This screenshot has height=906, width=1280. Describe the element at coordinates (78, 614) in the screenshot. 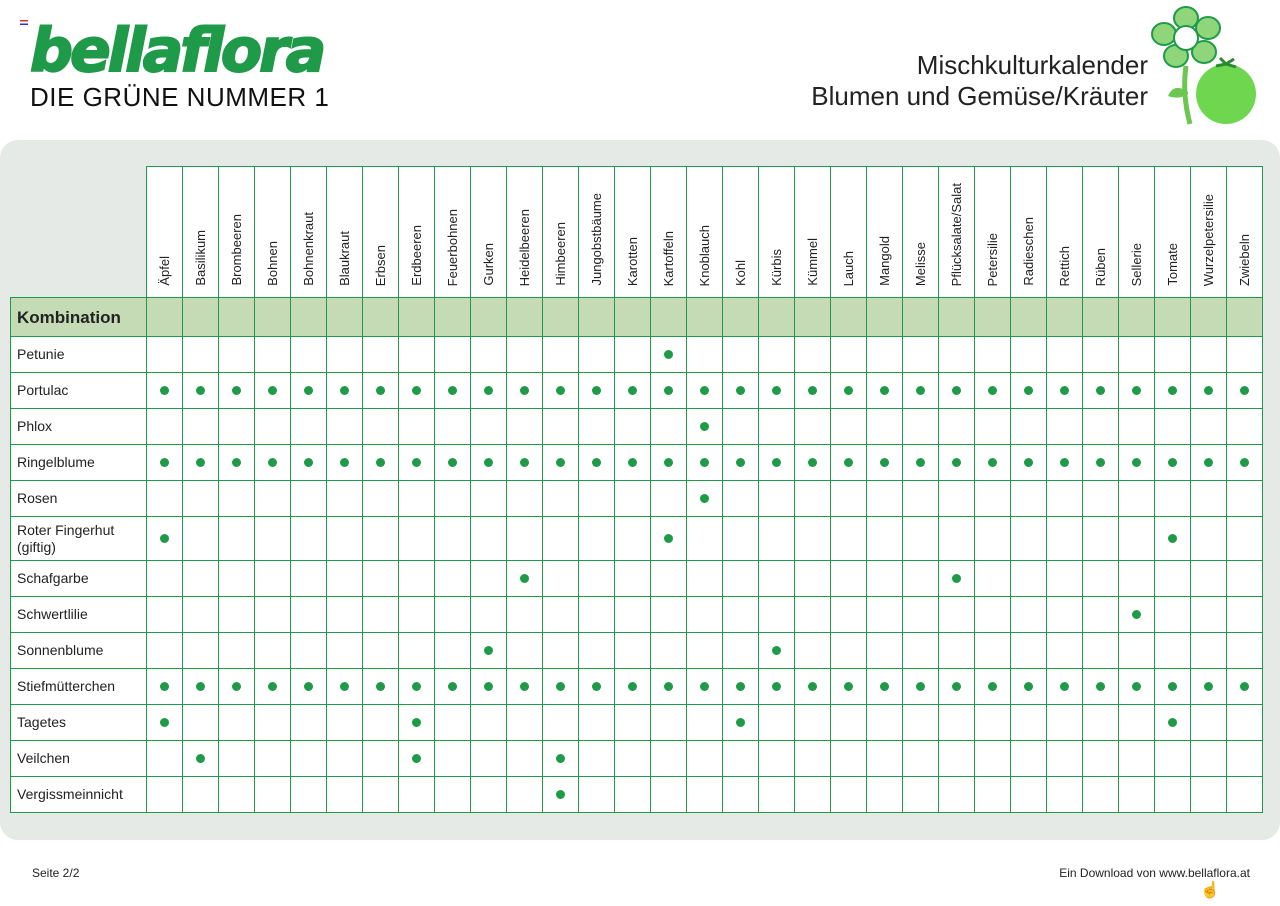

I see `row-label: Schwertlilie` at that location.